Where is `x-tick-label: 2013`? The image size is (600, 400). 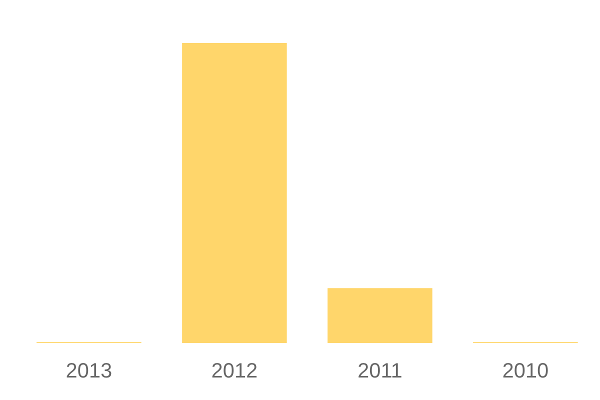 x-tick-label: 2013 is located at coordinates (89, 370).